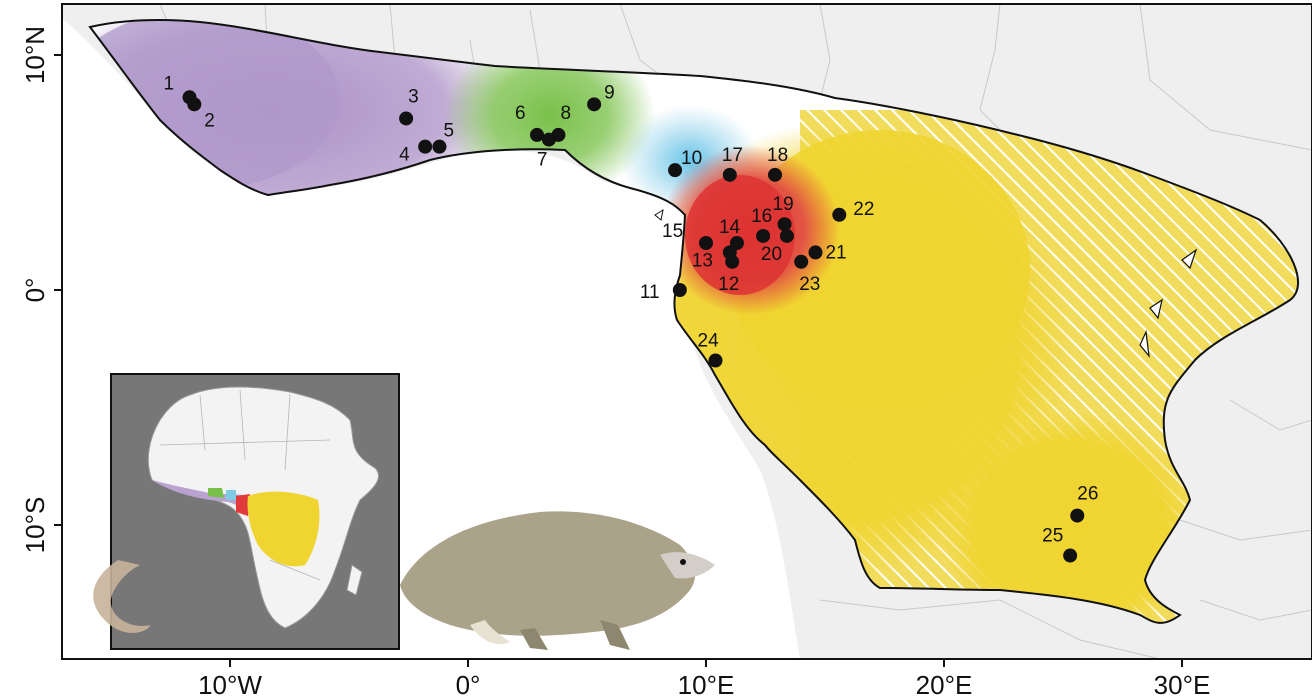 The width and height of the screenshot is (1312, 700). I want to click on sampling-site-label: 24, so click(709, 341).